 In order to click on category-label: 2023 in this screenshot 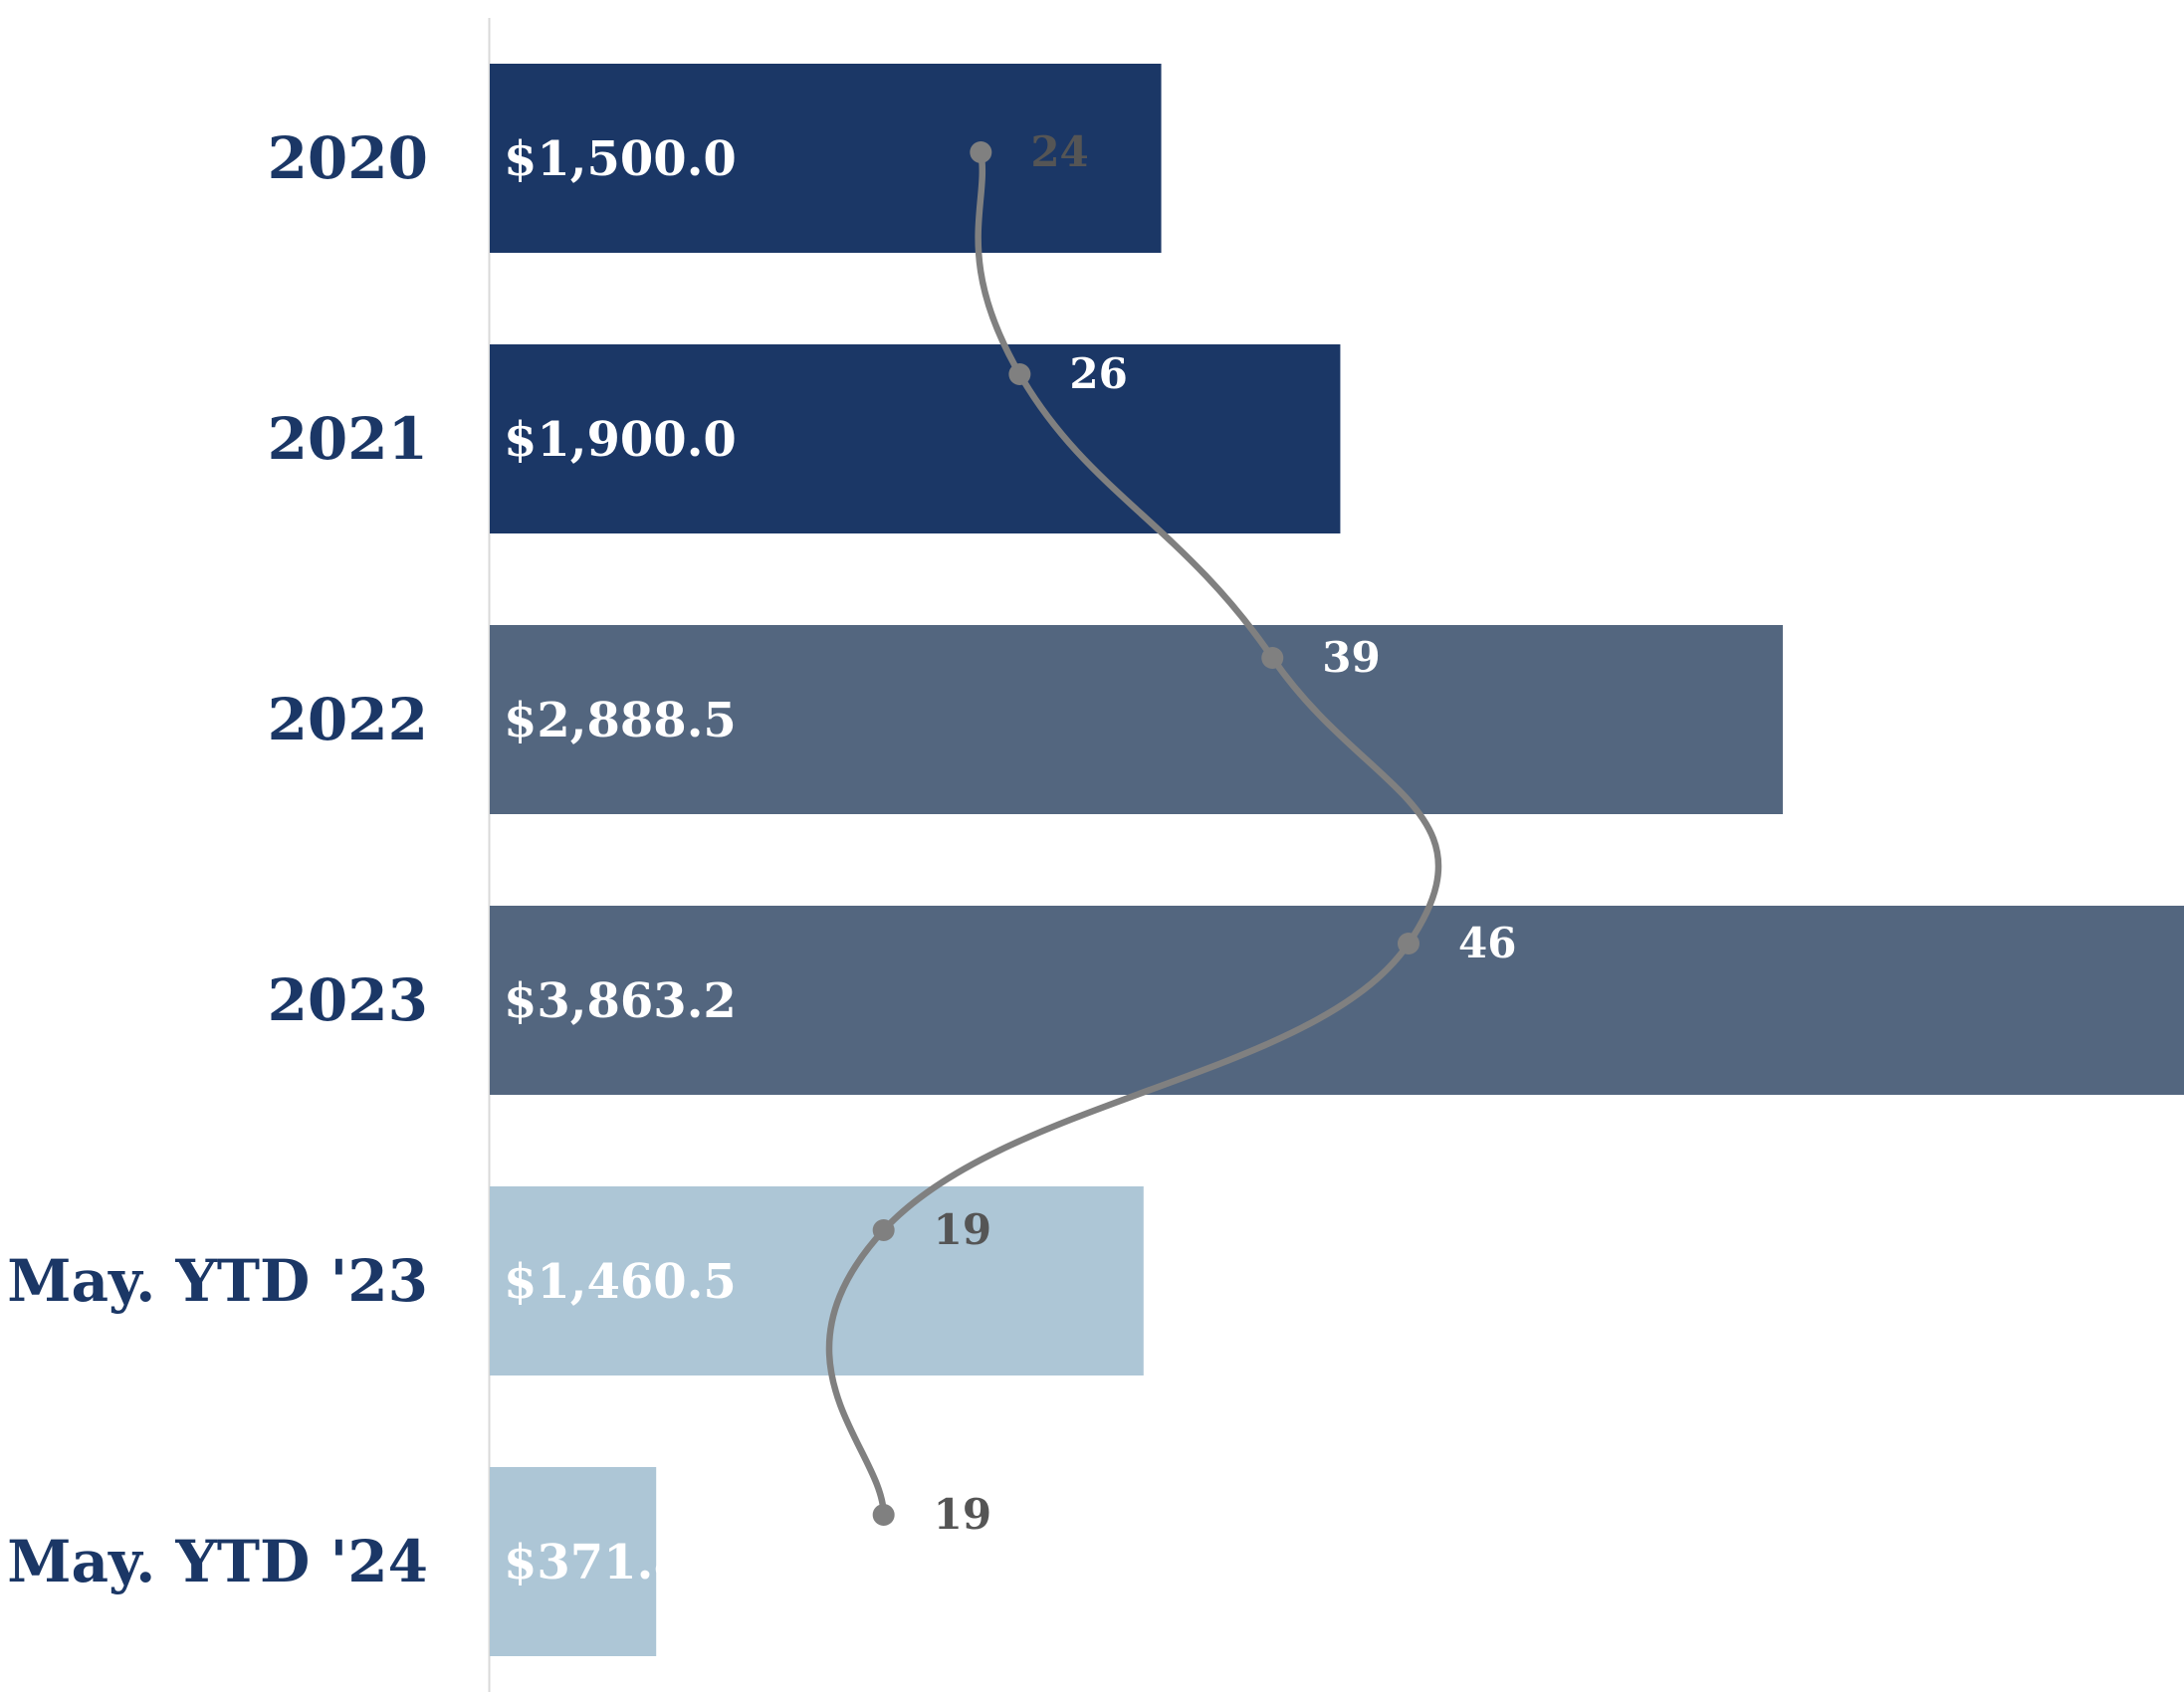, I will do `click(348, 1000)`.